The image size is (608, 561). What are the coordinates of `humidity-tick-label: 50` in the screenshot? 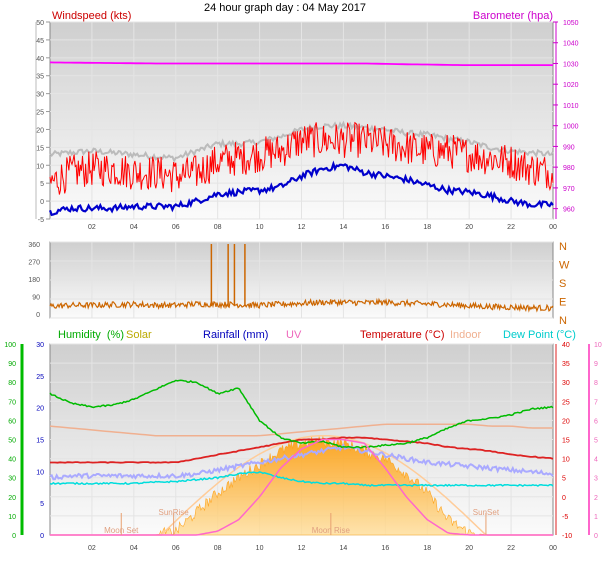 It's located at (12, 441).